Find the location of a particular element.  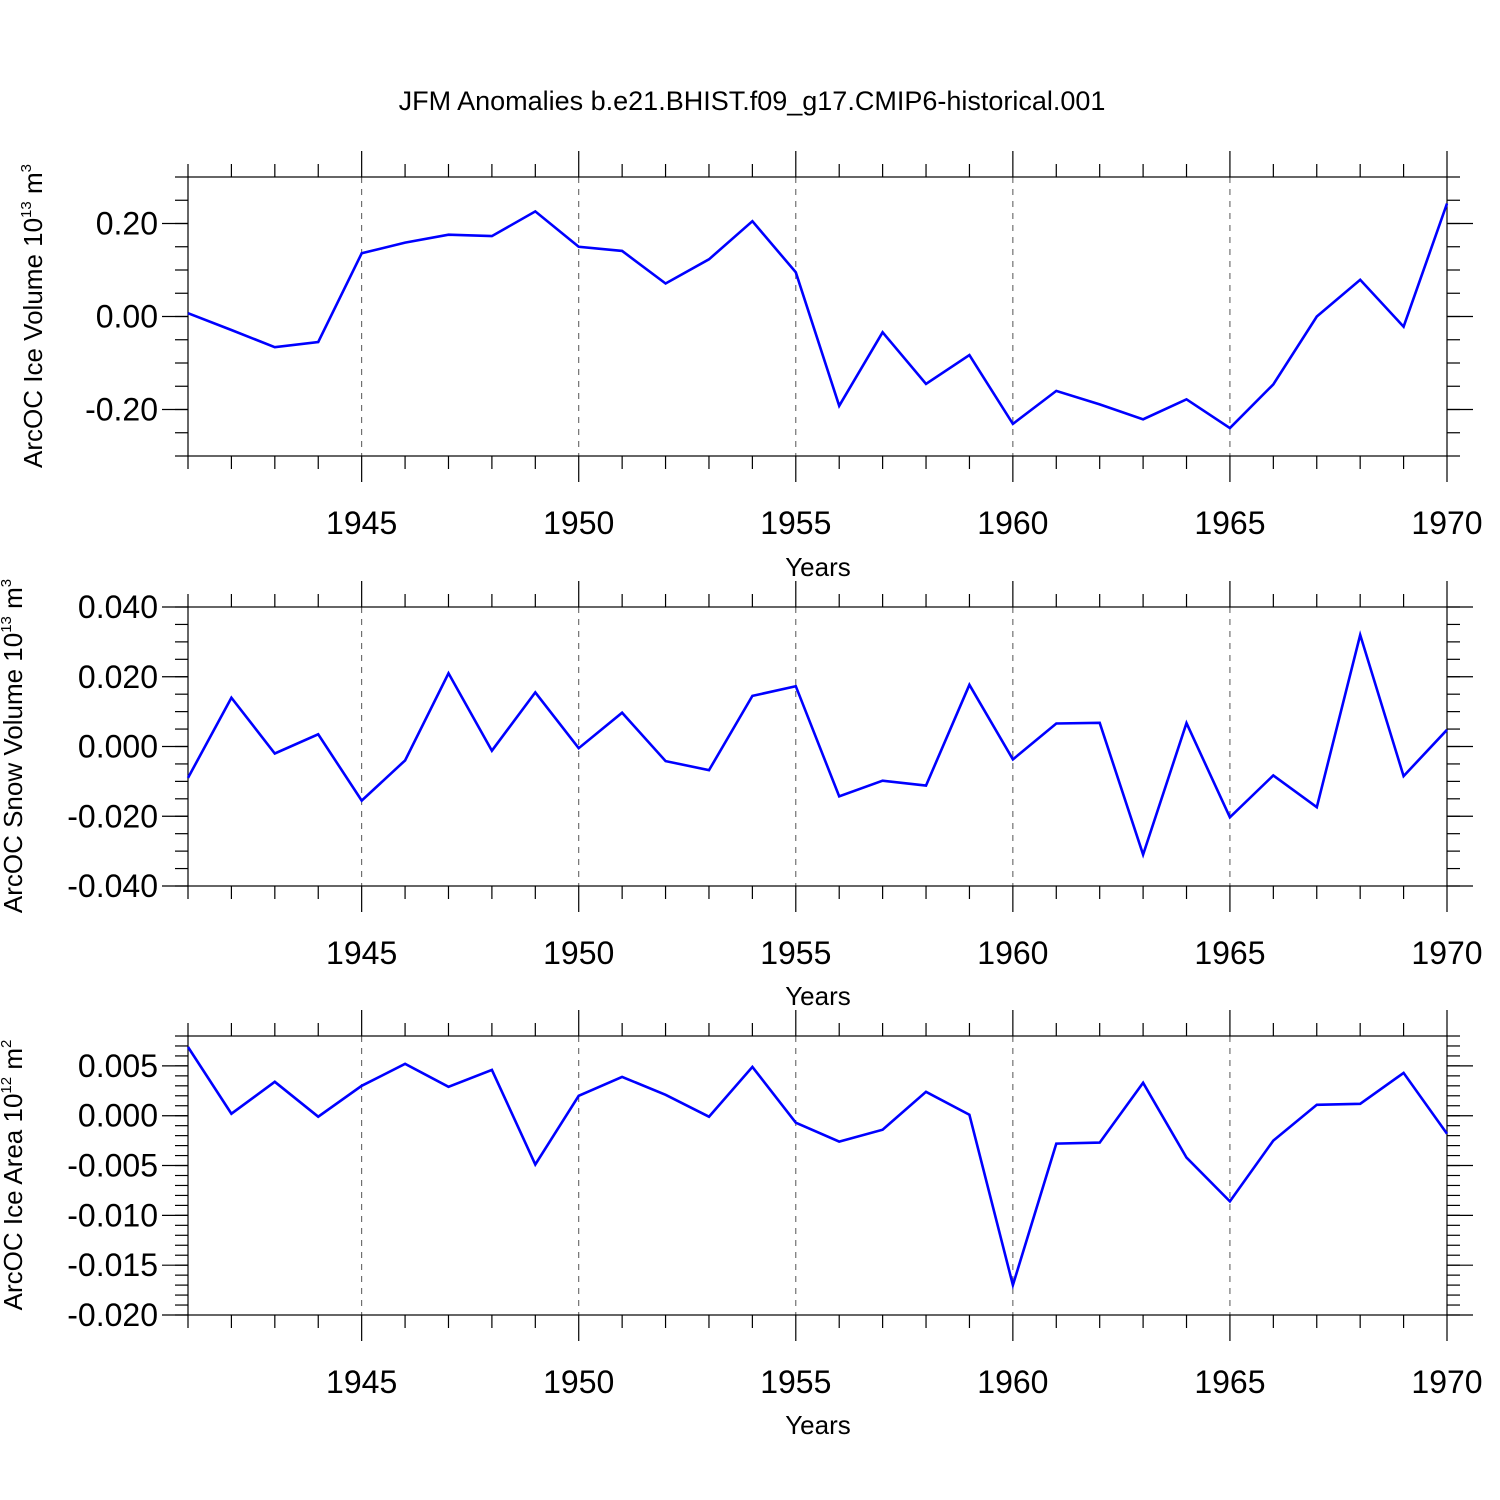

y-tick-label: -0.20 is located at coordinates (121, 410).